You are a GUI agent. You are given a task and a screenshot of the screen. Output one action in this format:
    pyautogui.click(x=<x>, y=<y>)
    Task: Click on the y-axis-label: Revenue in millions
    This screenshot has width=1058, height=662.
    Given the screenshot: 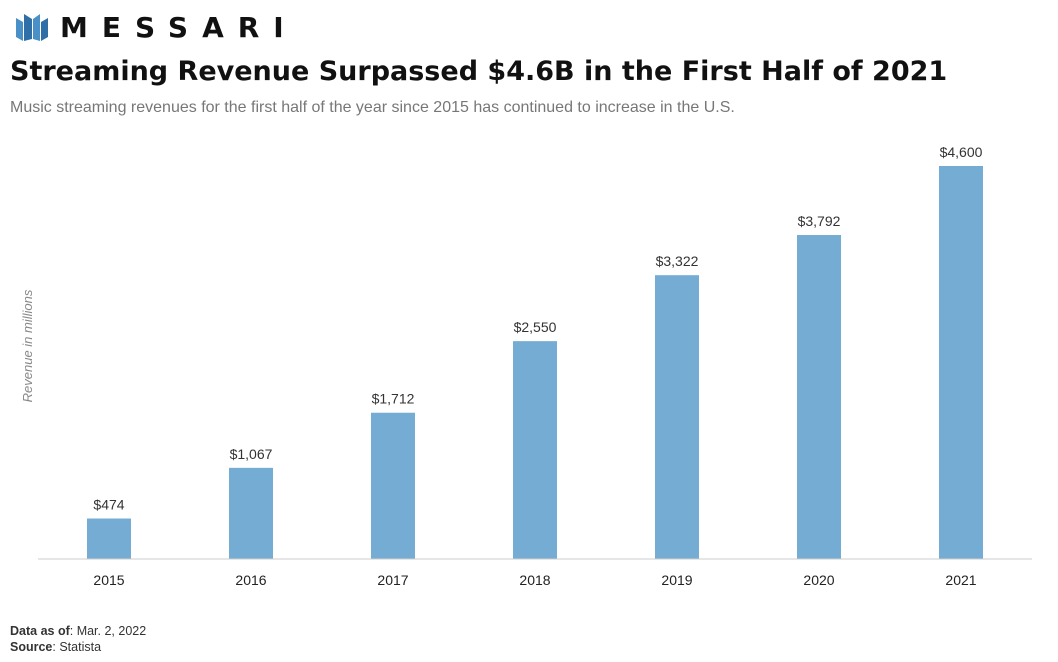 What is the action you would take?
    pyautogui.click(x=27, y=345)
    